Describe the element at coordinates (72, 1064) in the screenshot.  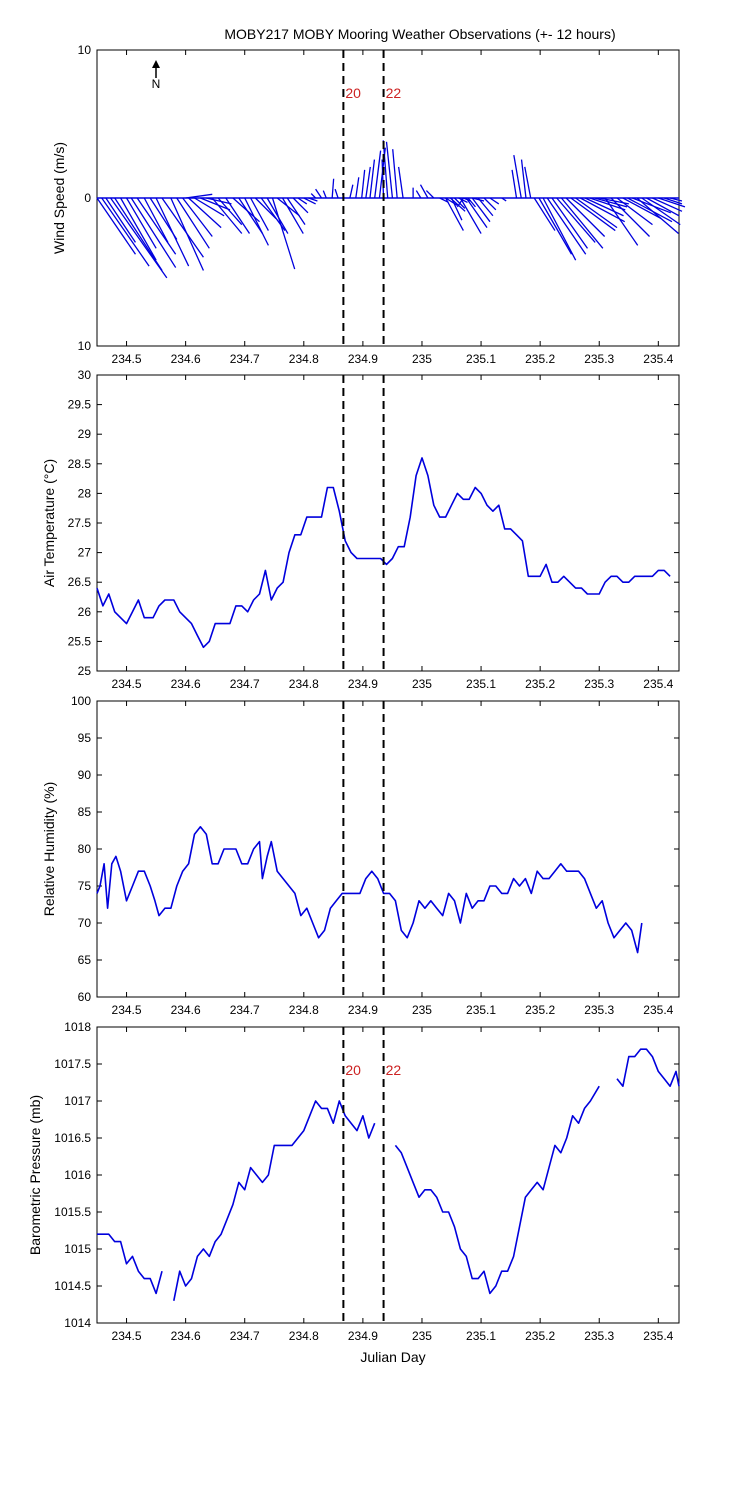
I see `y-tick-label: 1017.5` at that location.